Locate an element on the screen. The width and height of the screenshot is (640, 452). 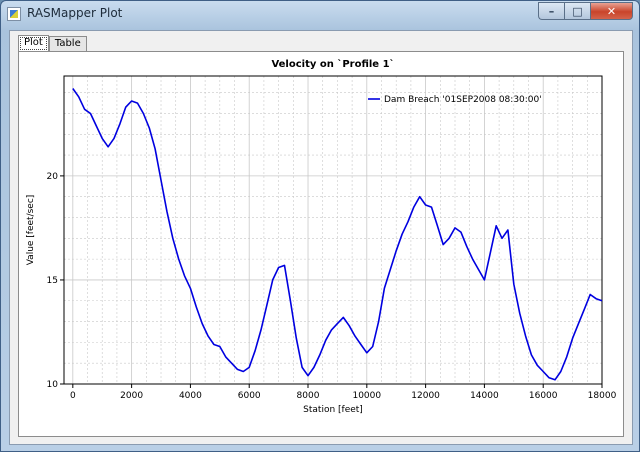
tab-strip: Plot Table is located at coordinates (52, 43).